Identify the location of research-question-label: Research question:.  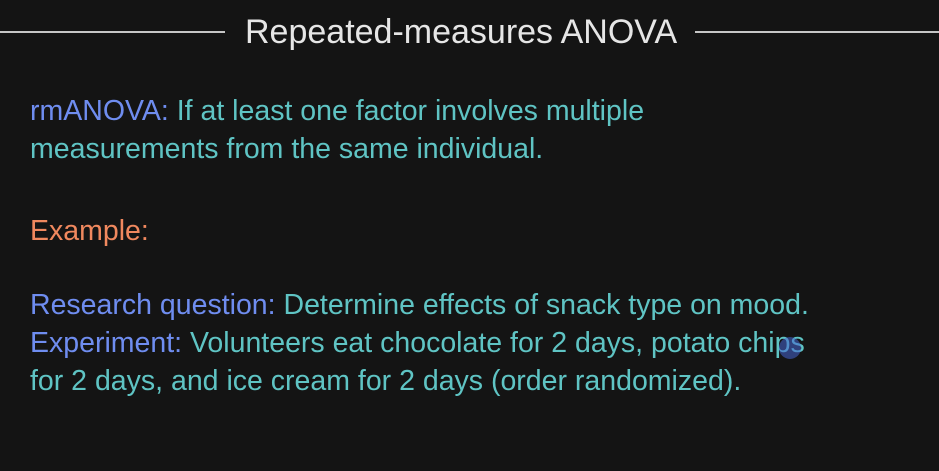
(153, 305).